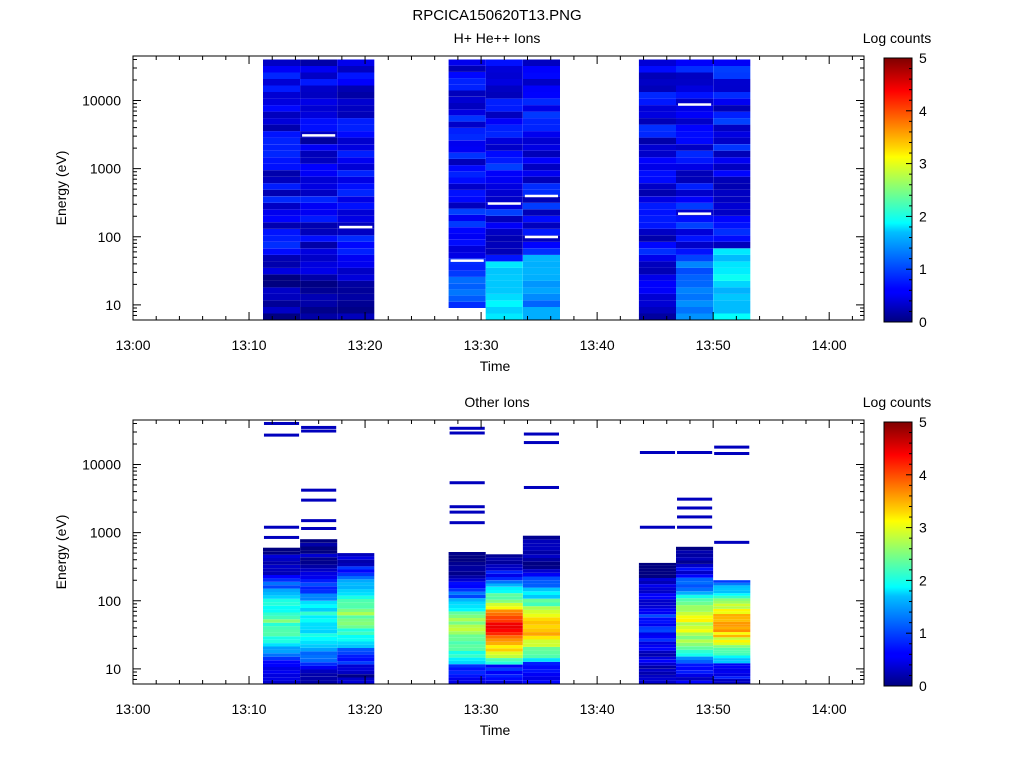 The height and width of the screenshot is (768, 1024). I want to click on panel-title: Other Ions, so click(496, 402).